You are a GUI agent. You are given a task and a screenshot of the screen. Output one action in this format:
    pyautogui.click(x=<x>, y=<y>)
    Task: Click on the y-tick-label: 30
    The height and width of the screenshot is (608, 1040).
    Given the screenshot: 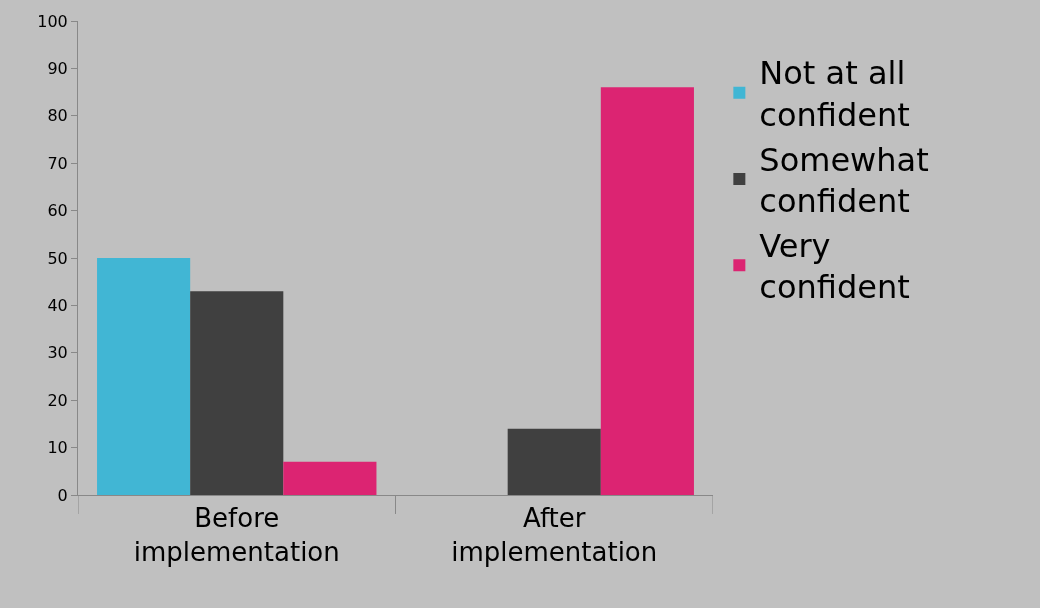 What is the action you would take?
    pyautogui.click(x=57, y=353)
    